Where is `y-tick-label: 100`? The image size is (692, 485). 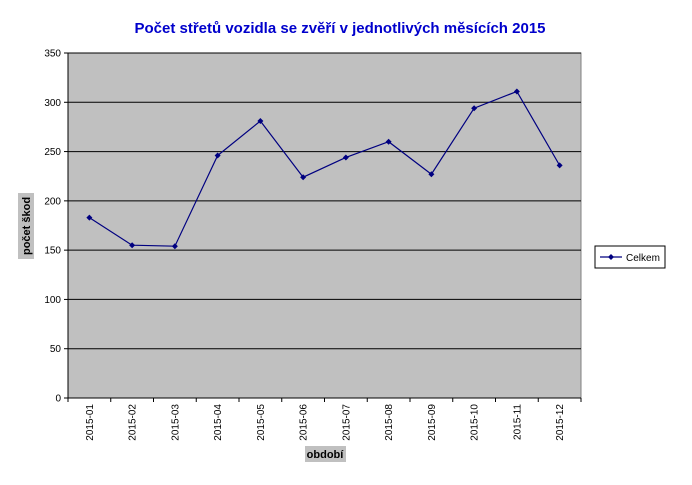 y-tick-label: 100 is located at coordinates (52, 300).